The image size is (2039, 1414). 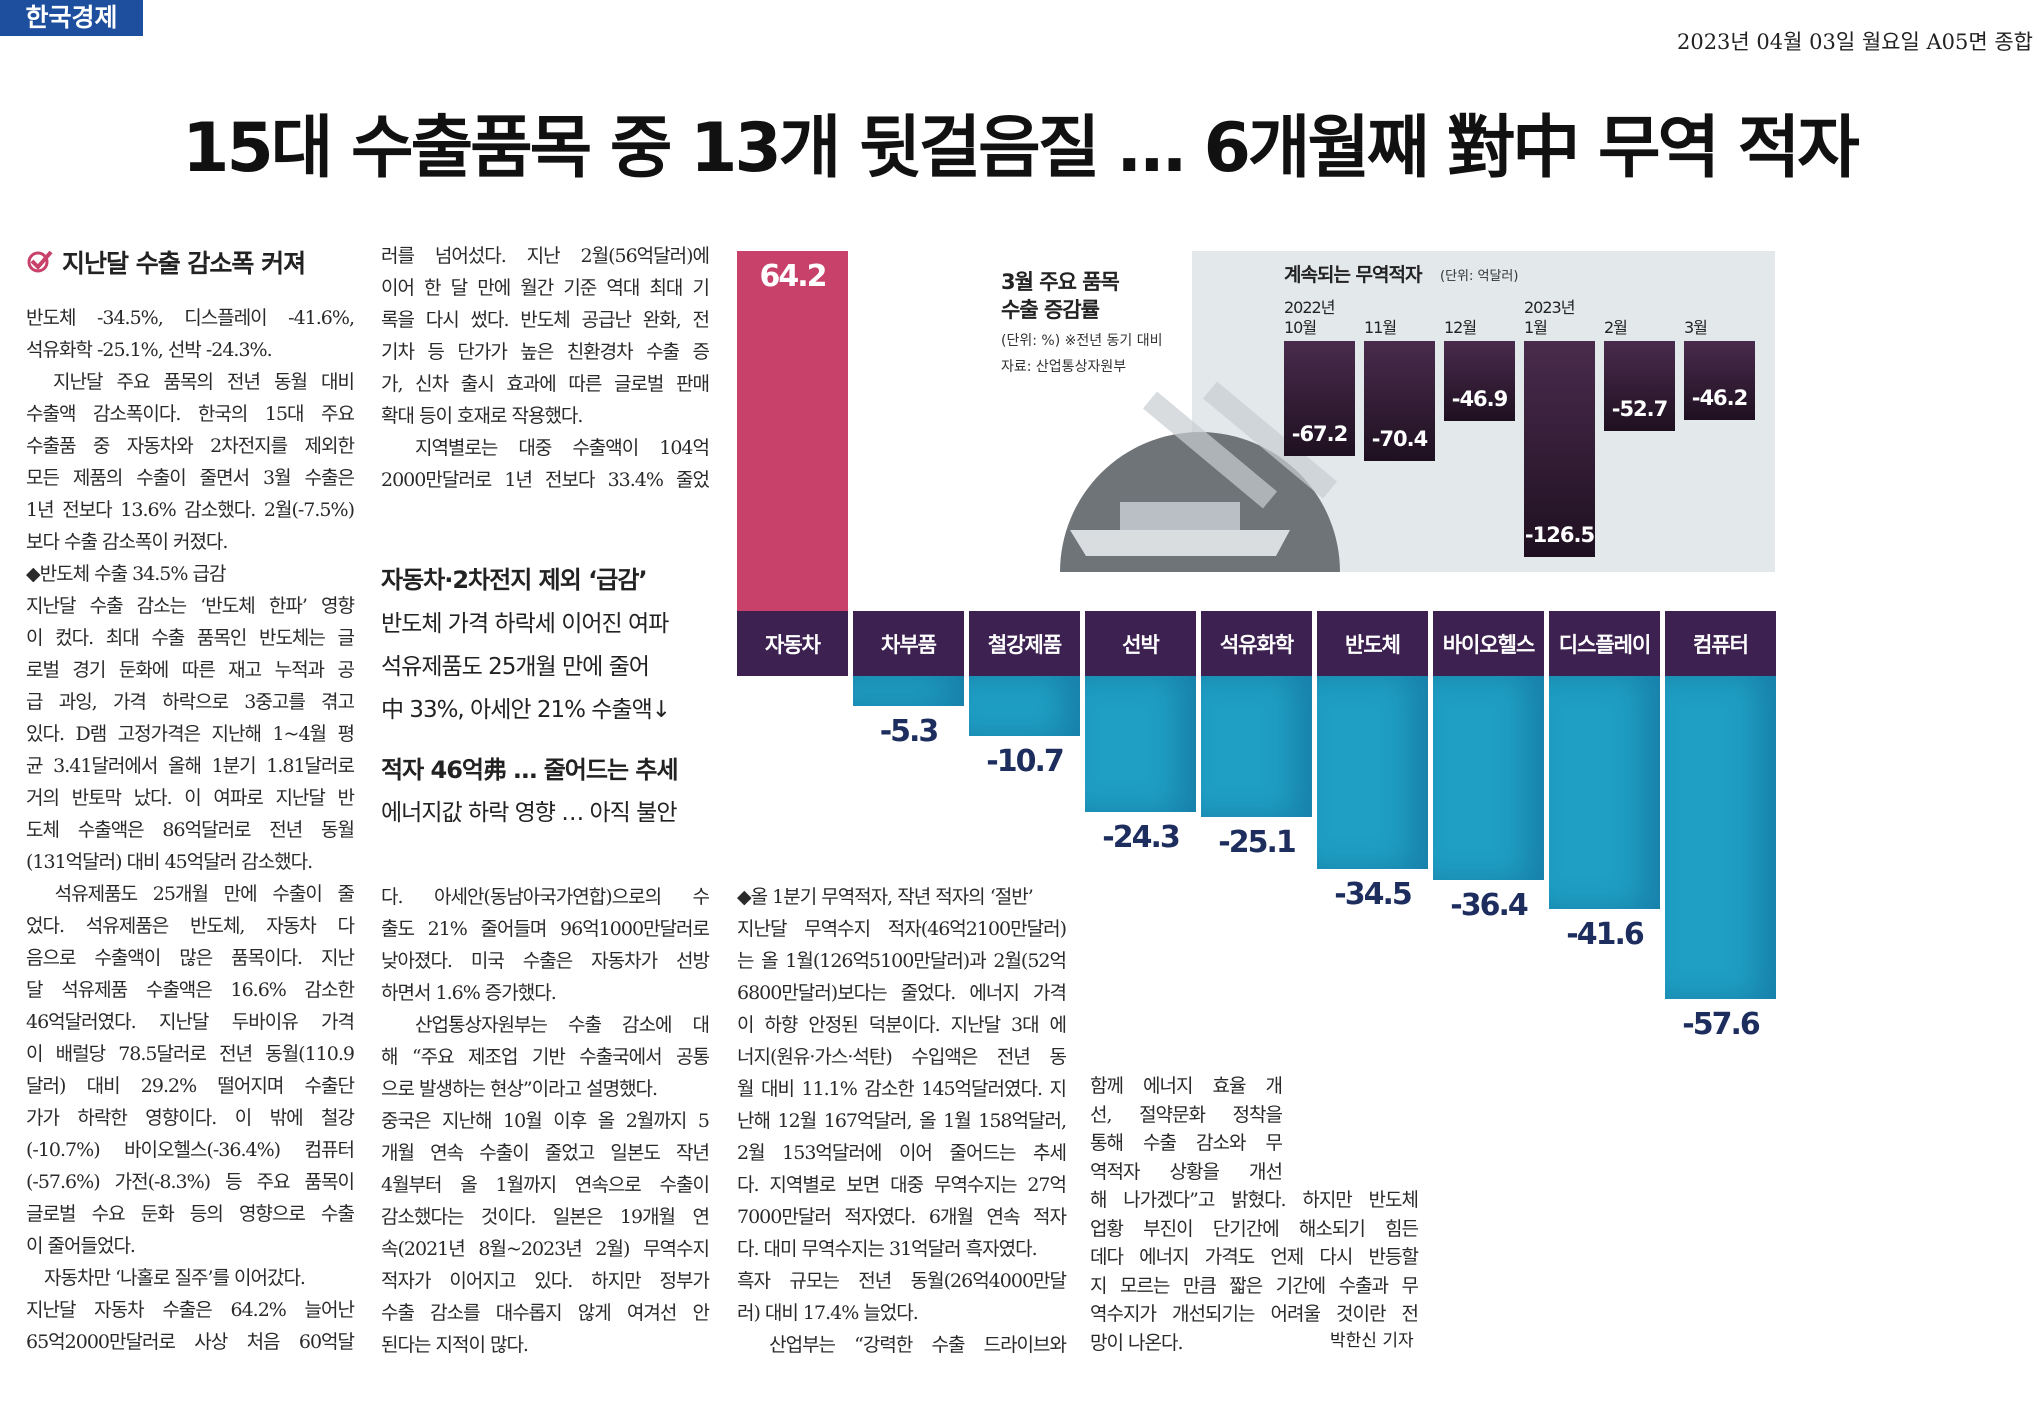 I want to click on data-label: -46.2, so click(x=1720, y=398).